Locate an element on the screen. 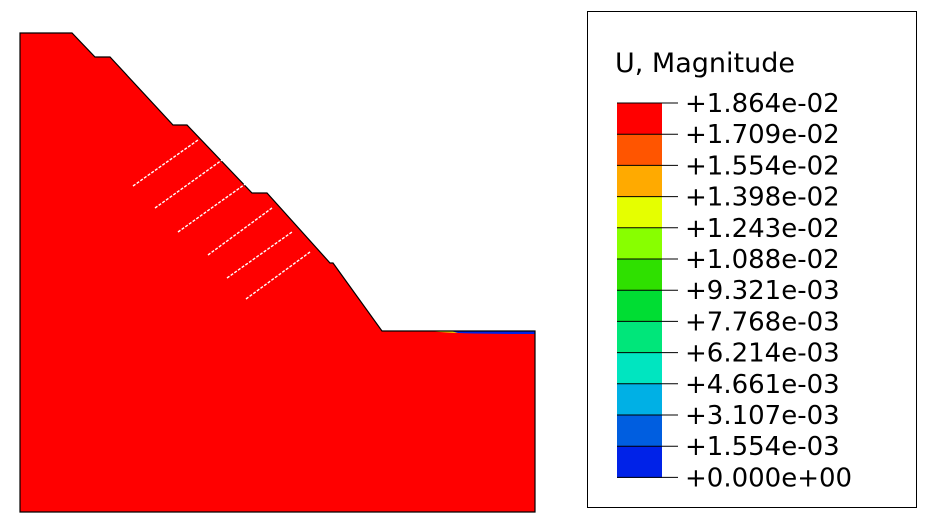 This screenshot has width=927, height=520. legend-label-9: +4.661e-03 is located at coordinates (762, 385).